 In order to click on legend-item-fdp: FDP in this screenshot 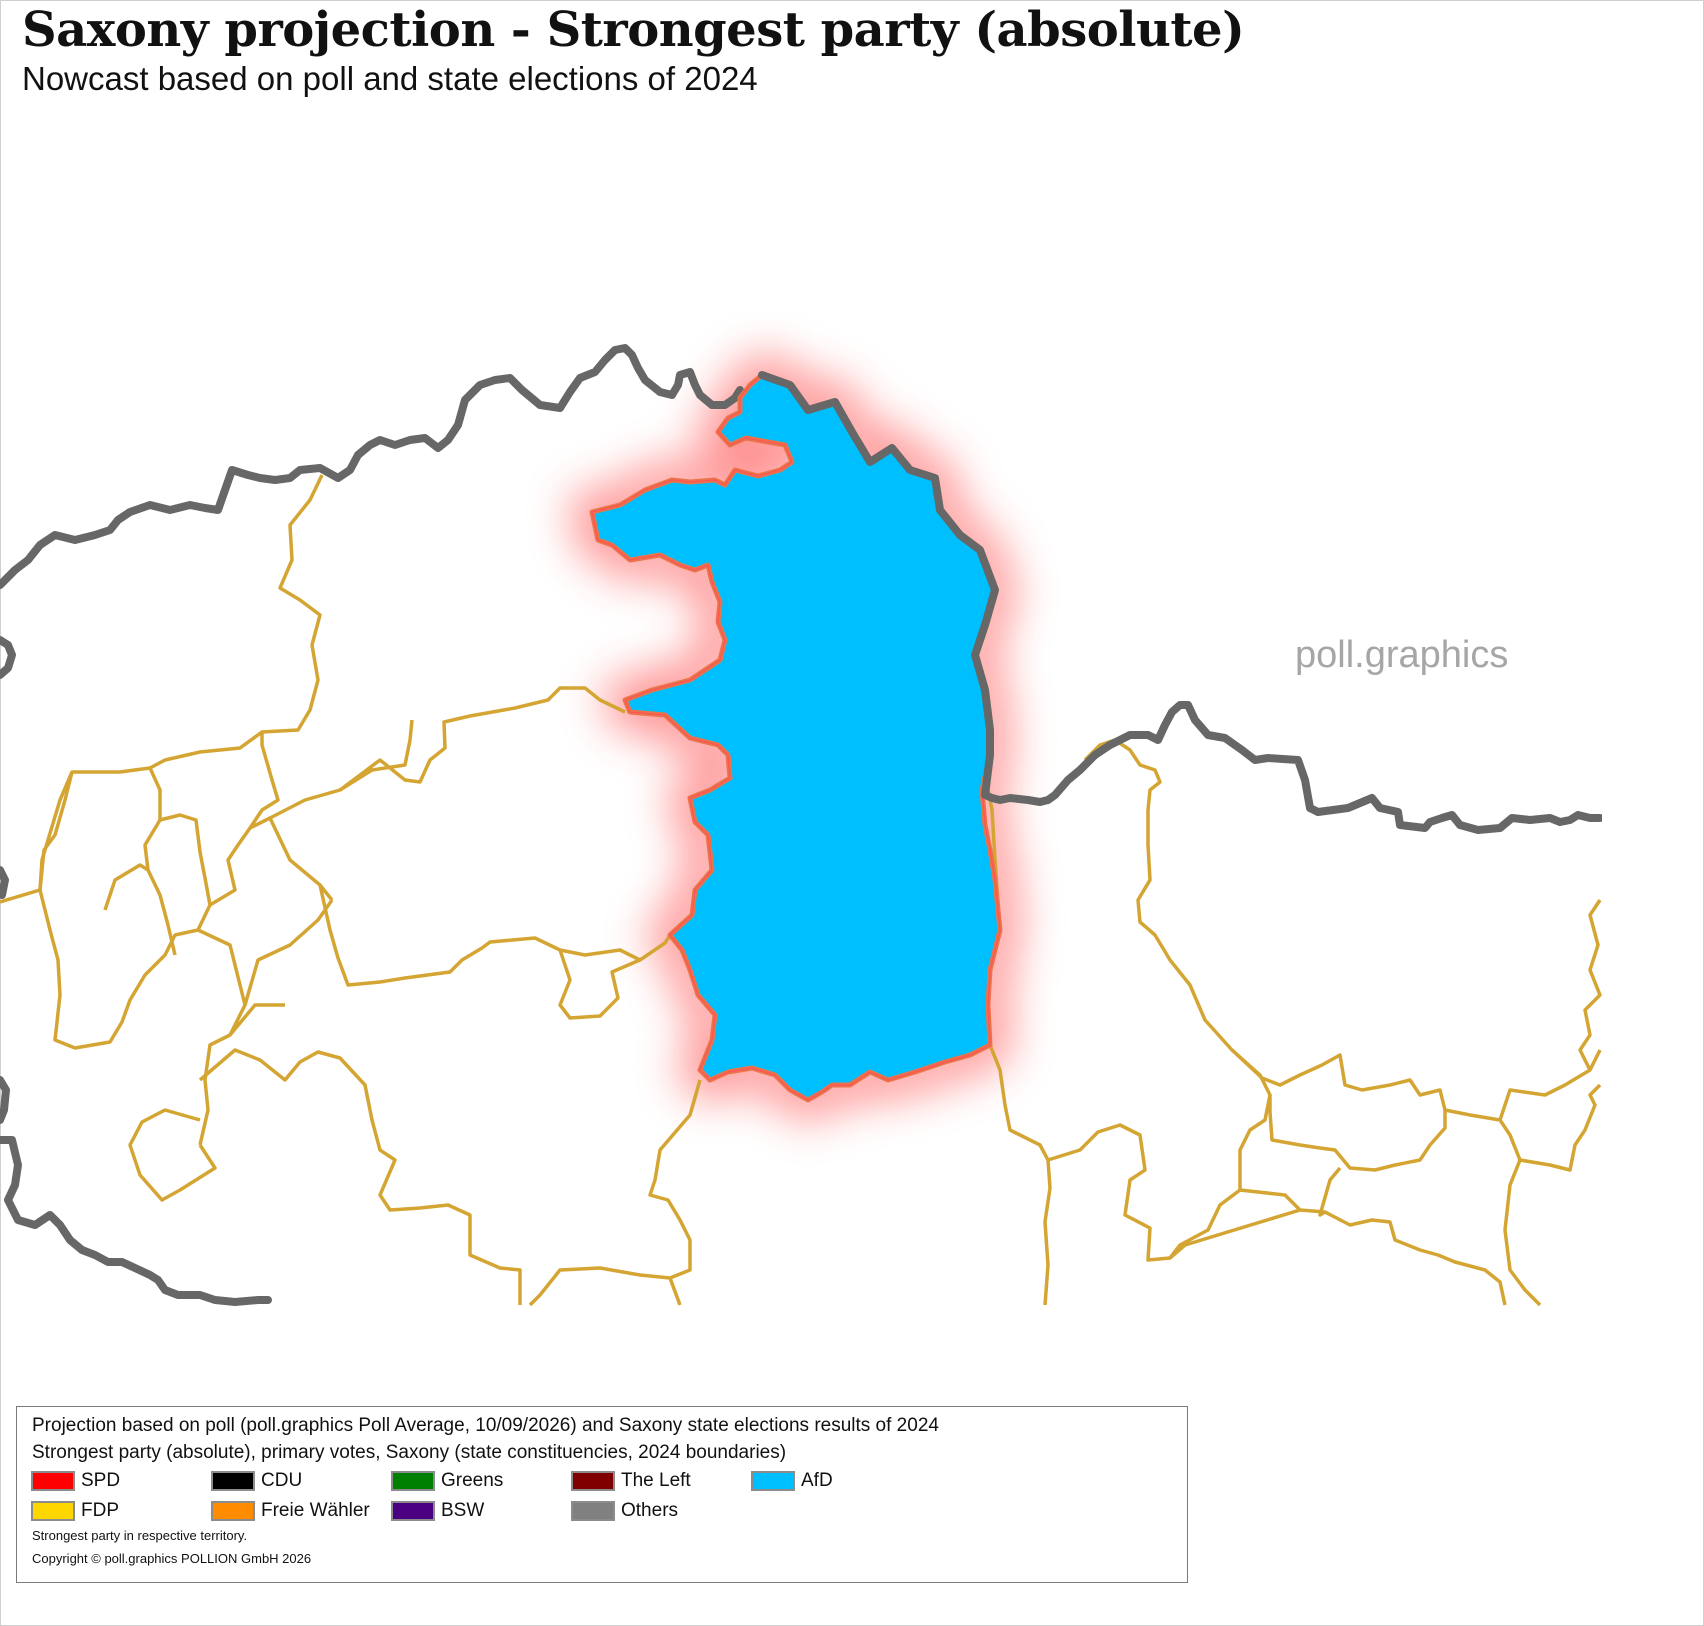, I will do `click(75, 1511)`.